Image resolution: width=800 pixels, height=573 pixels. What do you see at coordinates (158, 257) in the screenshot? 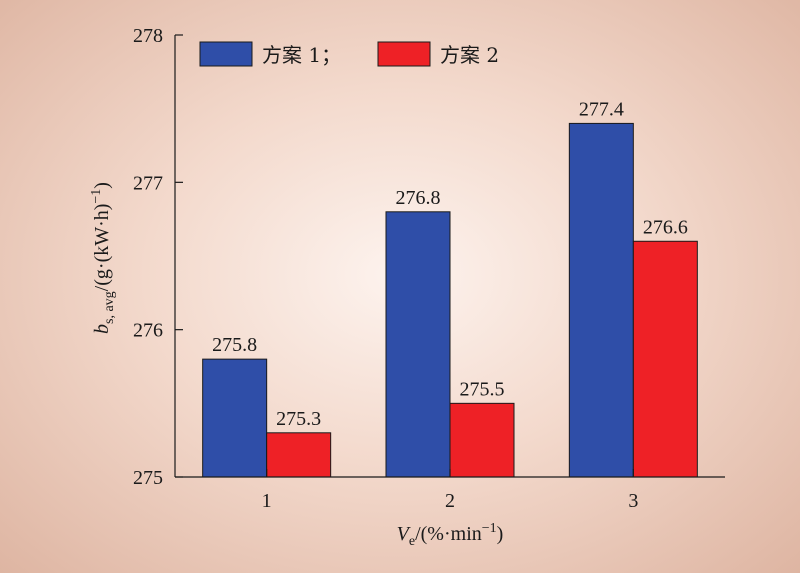
I see `y-ticks: 275 276 277 278` at bounding box center [158, 257].